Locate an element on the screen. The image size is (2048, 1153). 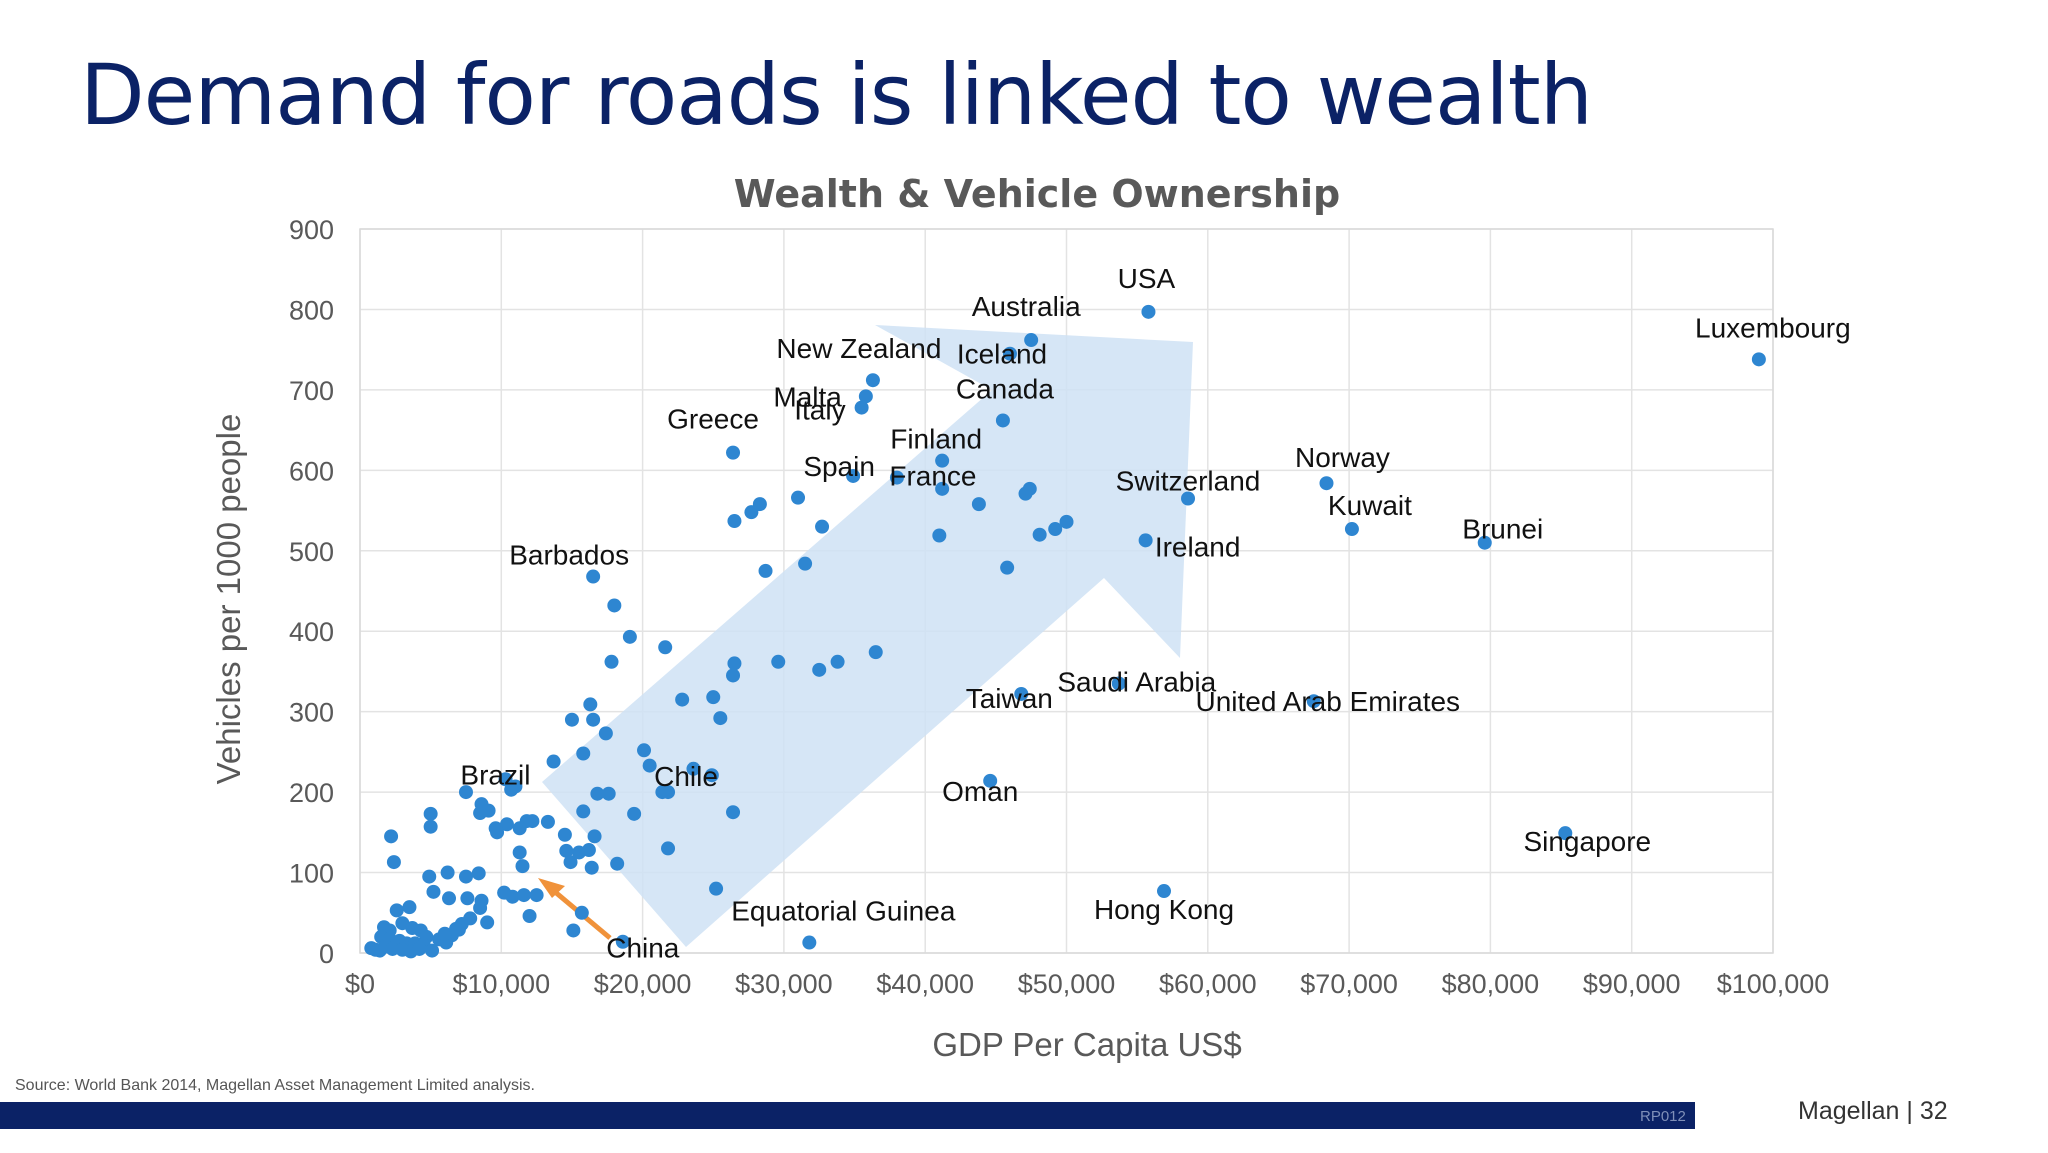
slide-title: Demand for roads is linked to wealth is located at coordinates (836, 95).